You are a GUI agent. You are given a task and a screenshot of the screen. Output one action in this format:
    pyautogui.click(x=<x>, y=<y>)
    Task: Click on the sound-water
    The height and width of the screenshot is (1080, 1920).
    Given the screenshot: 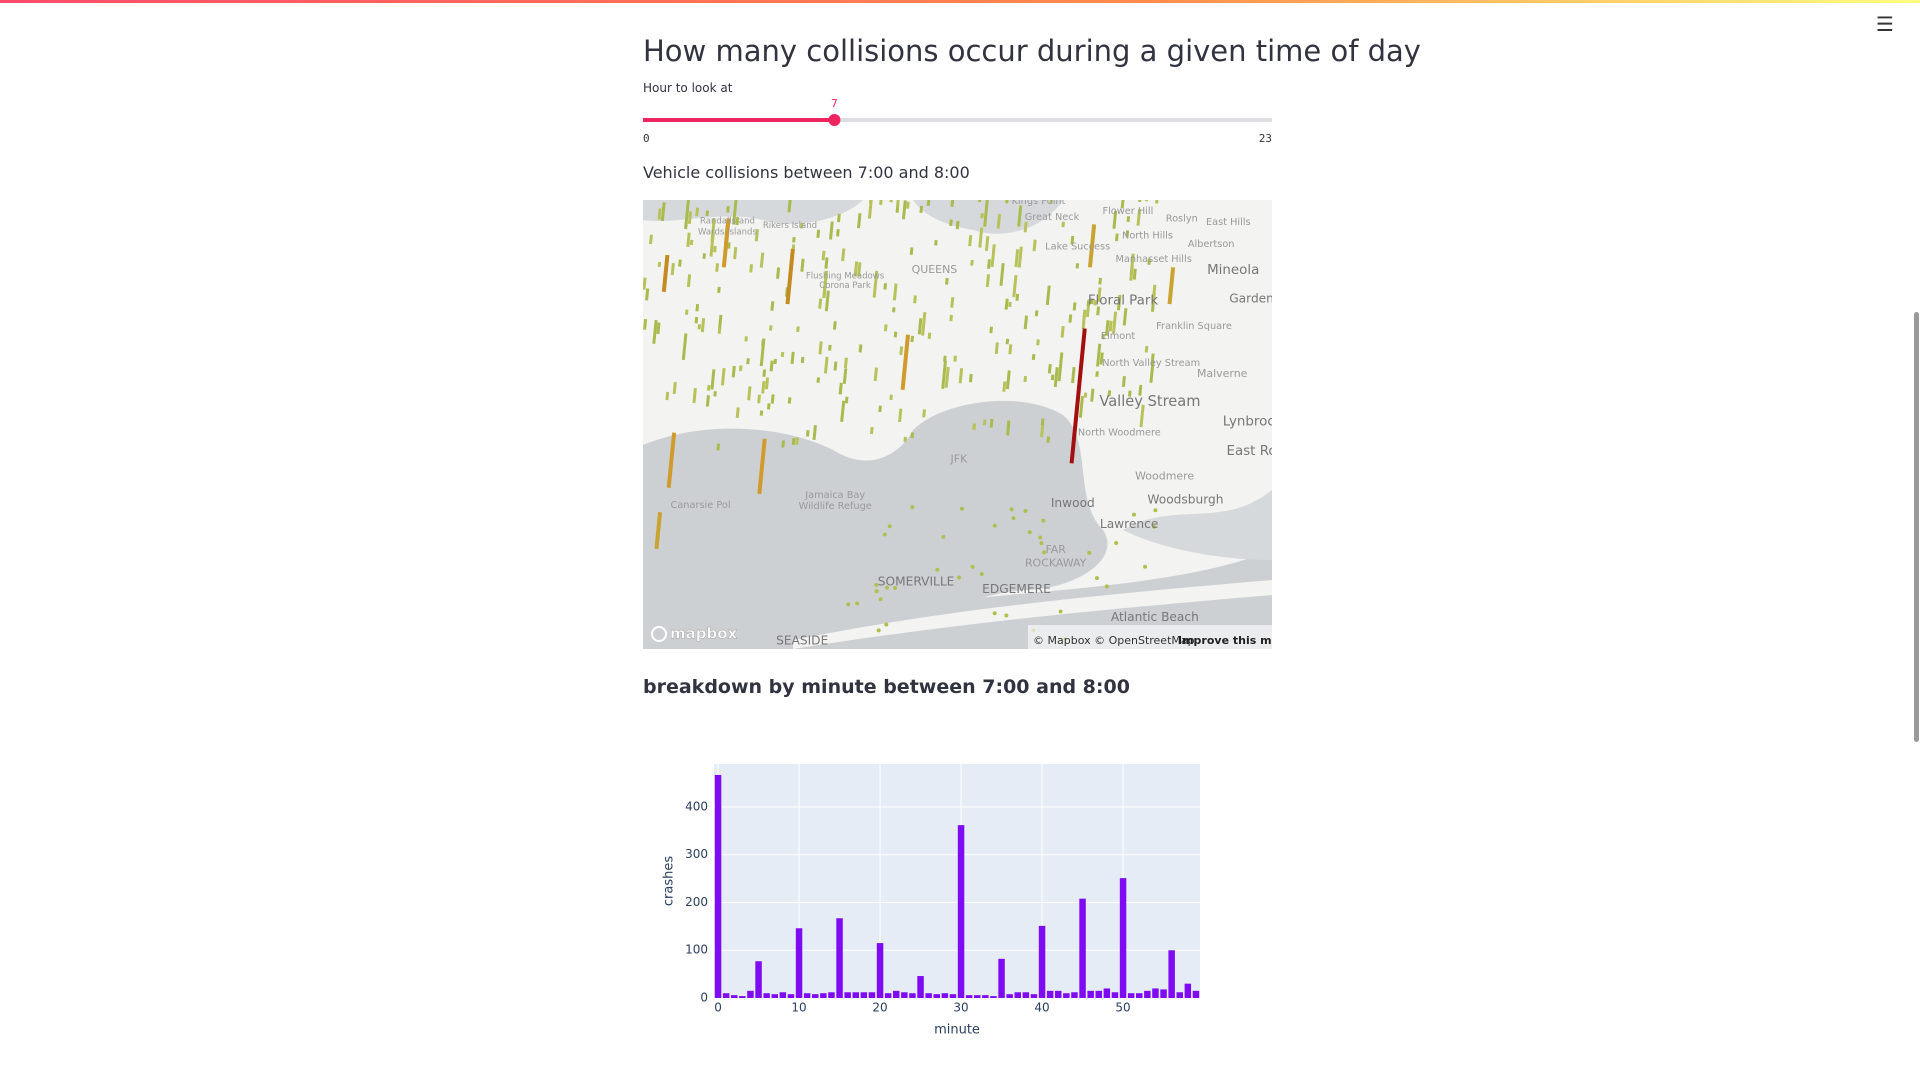 What is the action you would take?
    pyautogui.click(x=753, y=212)
    